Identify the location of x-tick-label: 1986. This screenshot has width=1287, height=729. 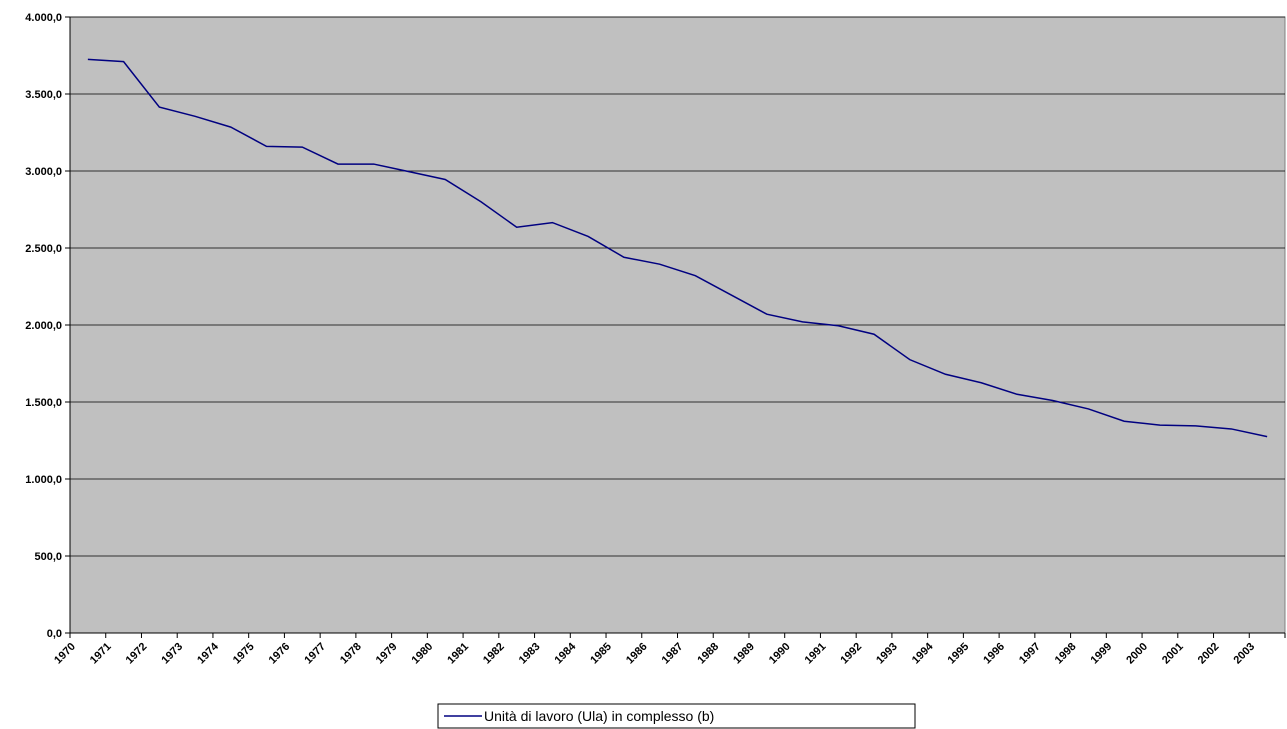
(637, 654).